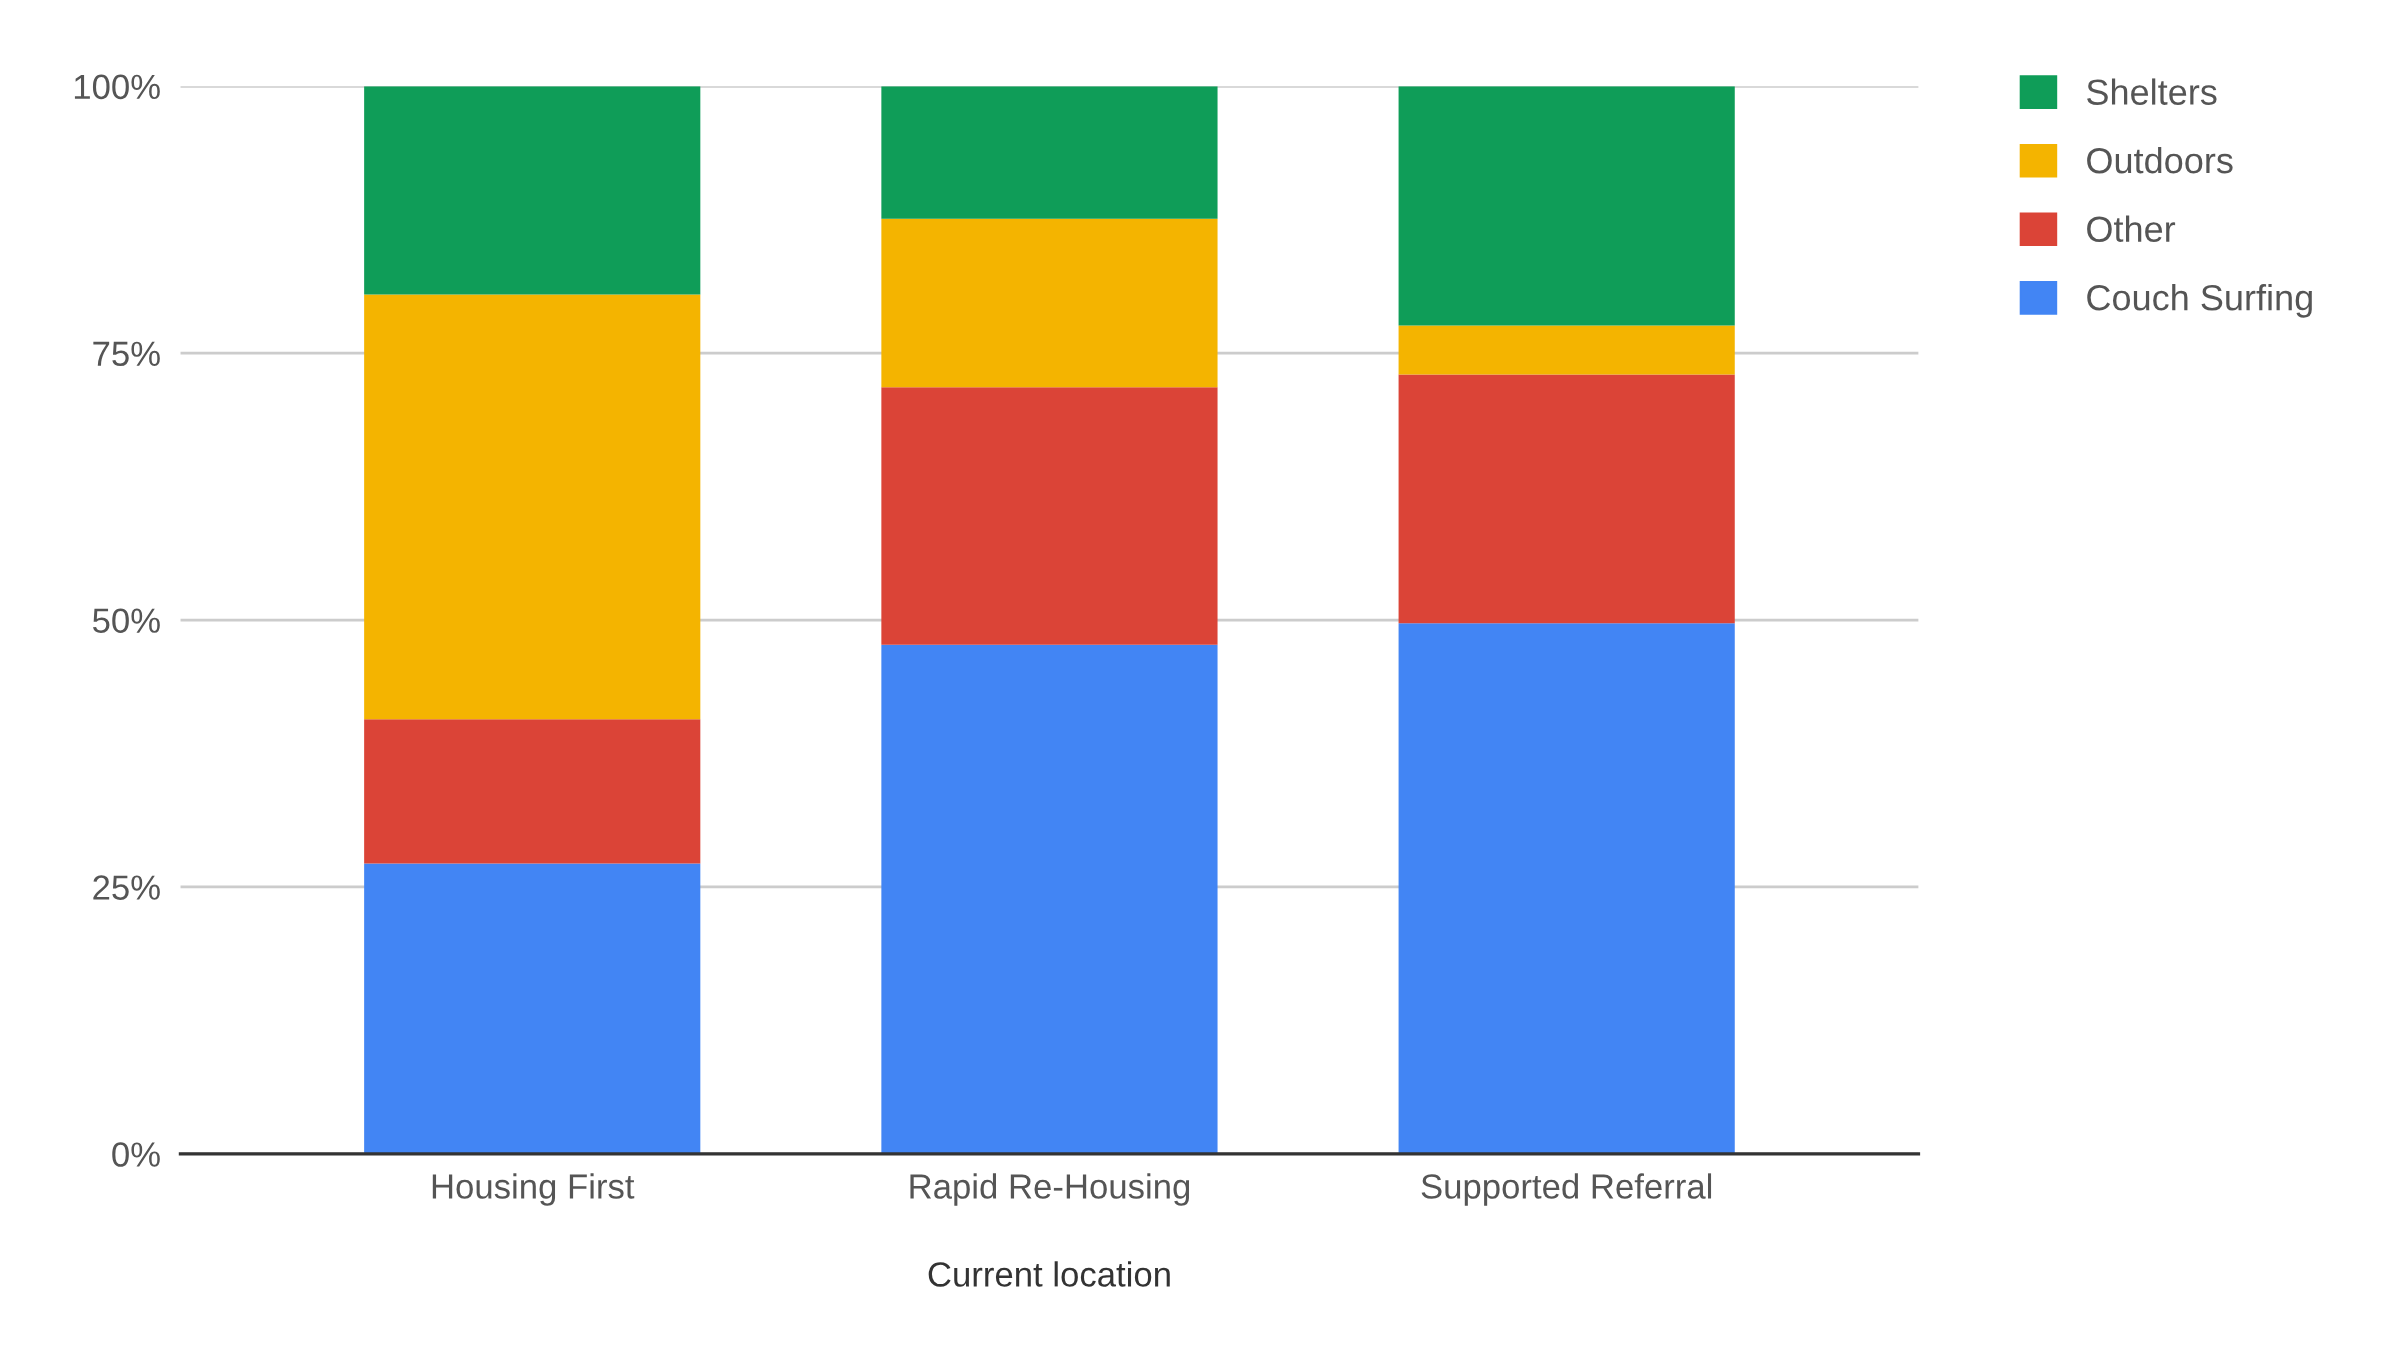 This screenshot has width=2407, height=1348. What do you see at coordinates (2152, 91) in the screenshot?
I see `legend-label: Shelters` at bounding box center [2152, 91].